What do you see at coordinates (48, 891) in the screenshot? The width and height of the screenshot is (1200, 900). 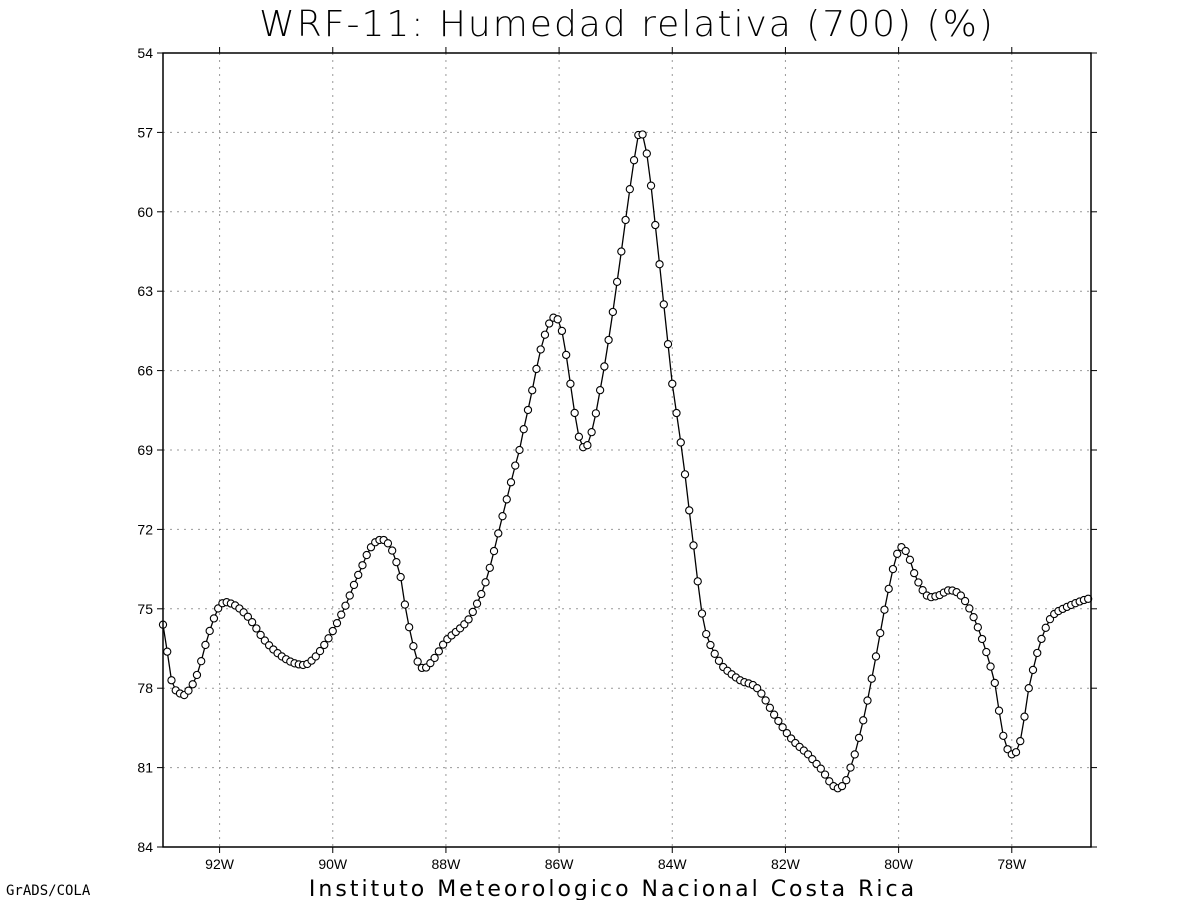 I see `grads-credit: GrADS/COLA` at bounding box center [48, 891].